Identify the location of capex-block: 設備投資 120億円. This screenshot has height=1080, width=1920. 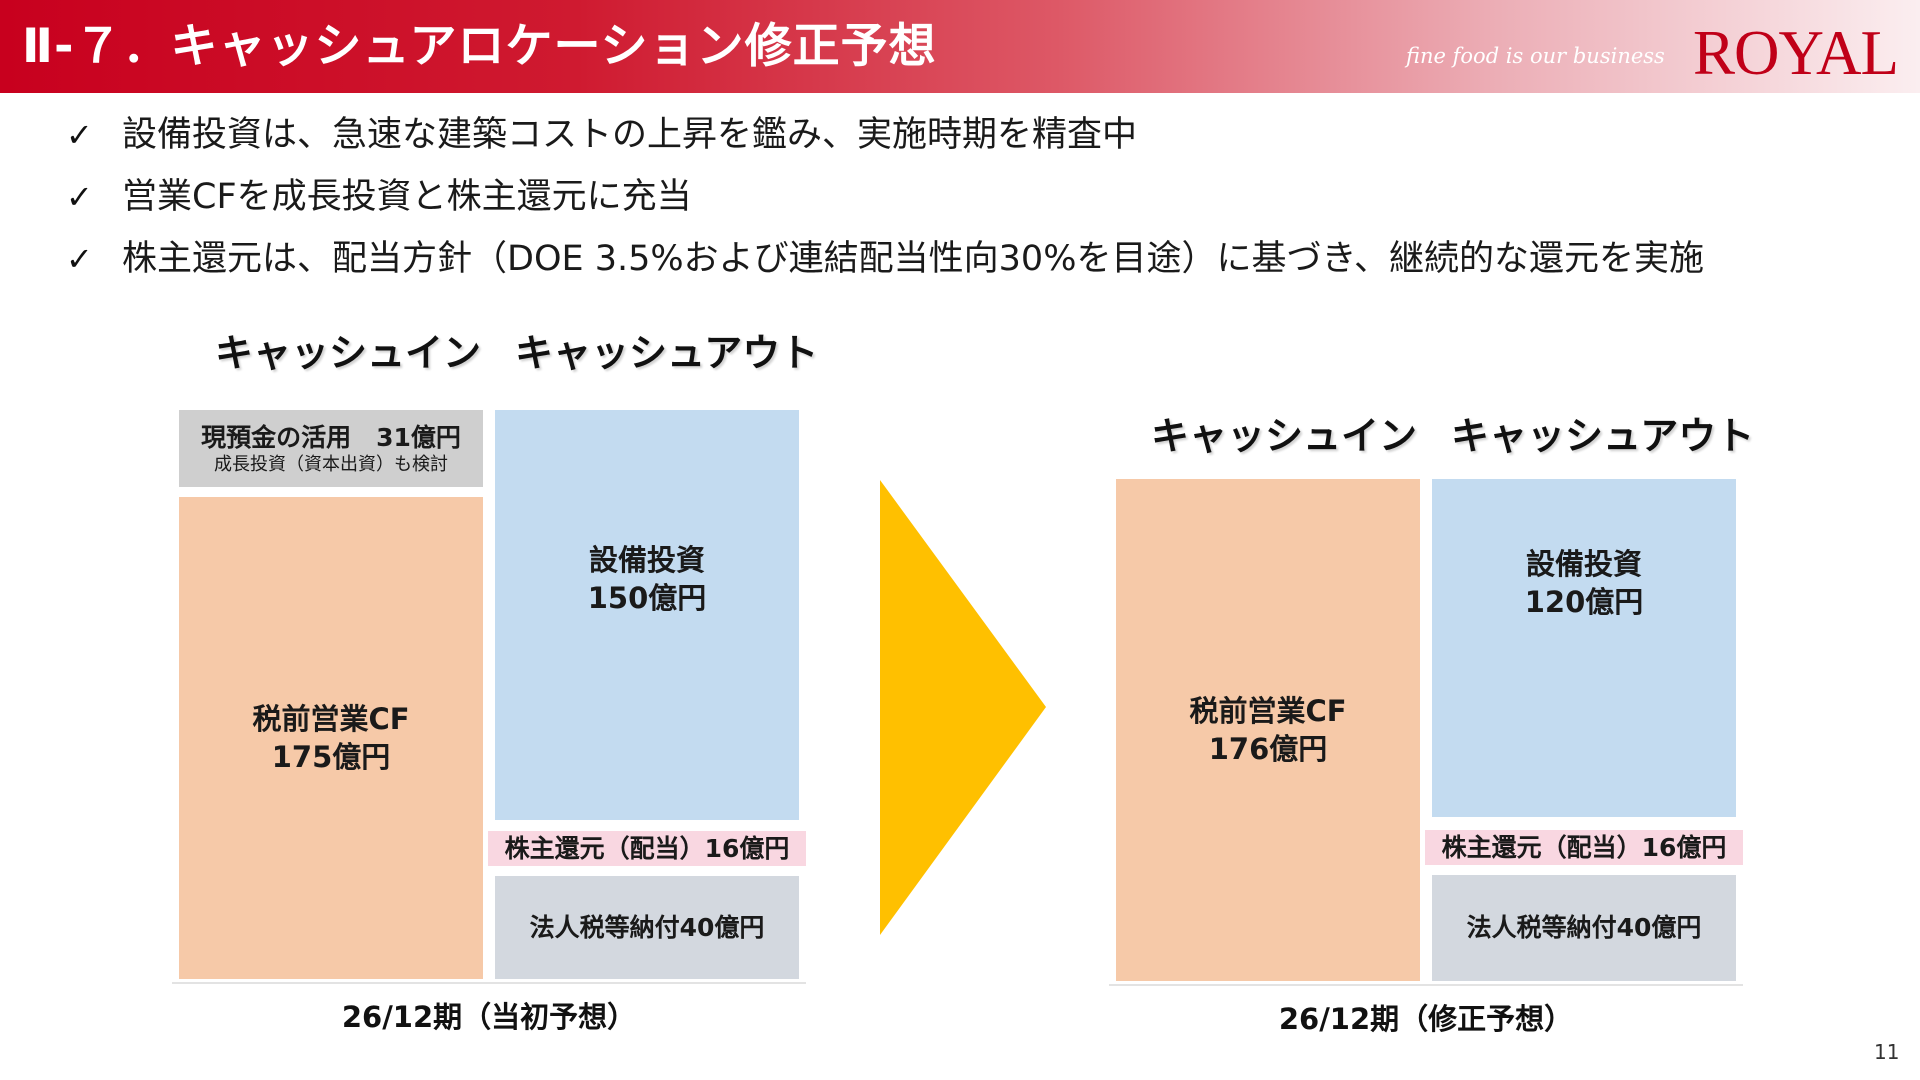
(1584, 648).